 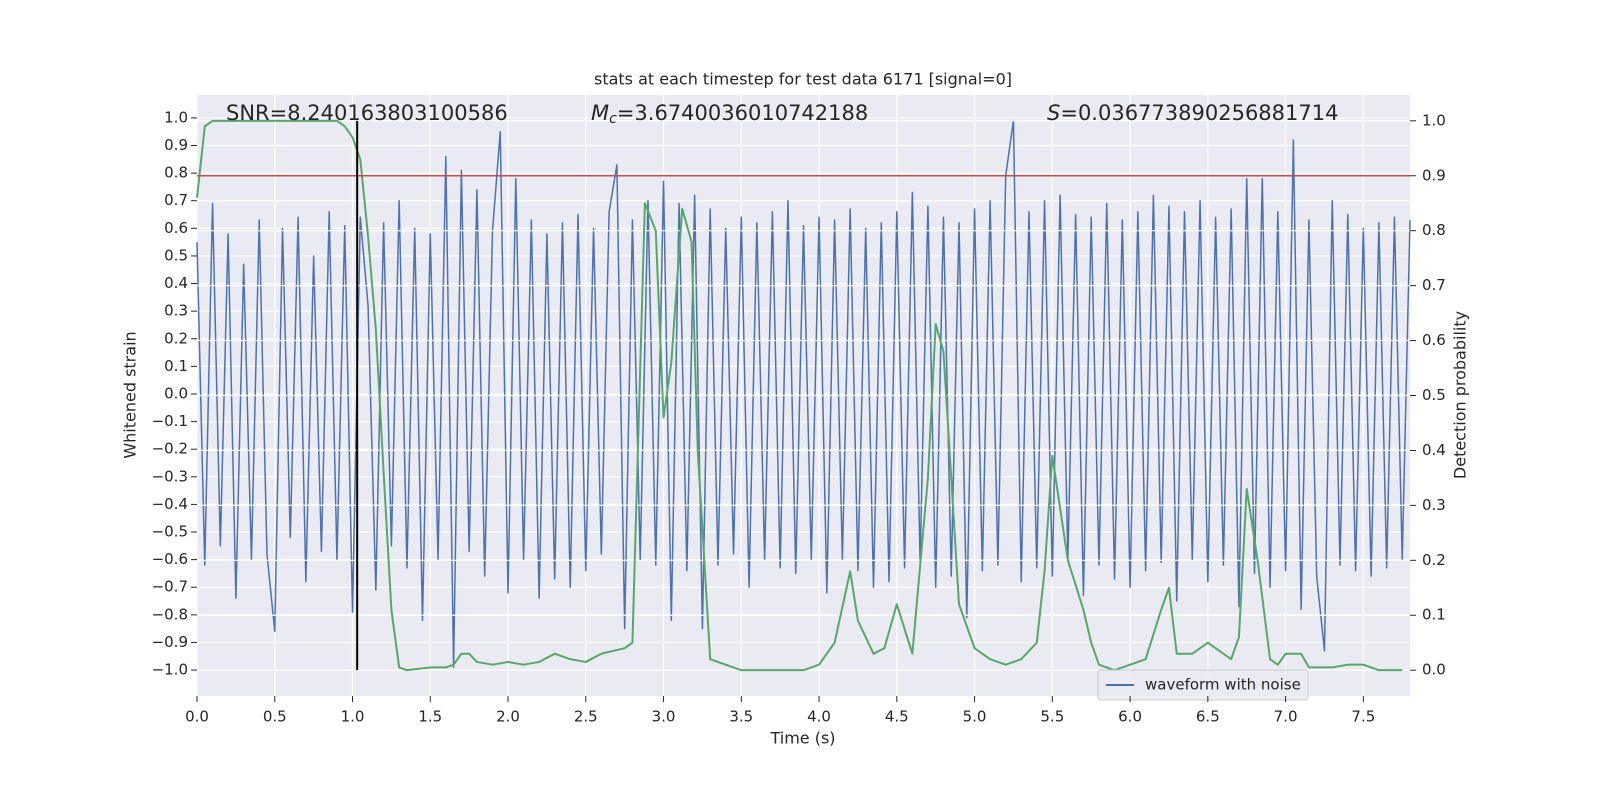 I want to click on x-tick-label: 3.0, so click(x=664, y=717).